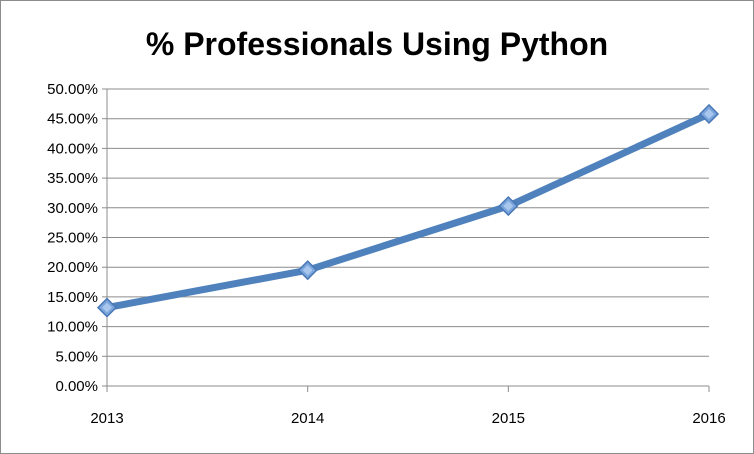 The image size is (754, 454). I want to click on y-tick-label: 5.00%, so click(76, 356).